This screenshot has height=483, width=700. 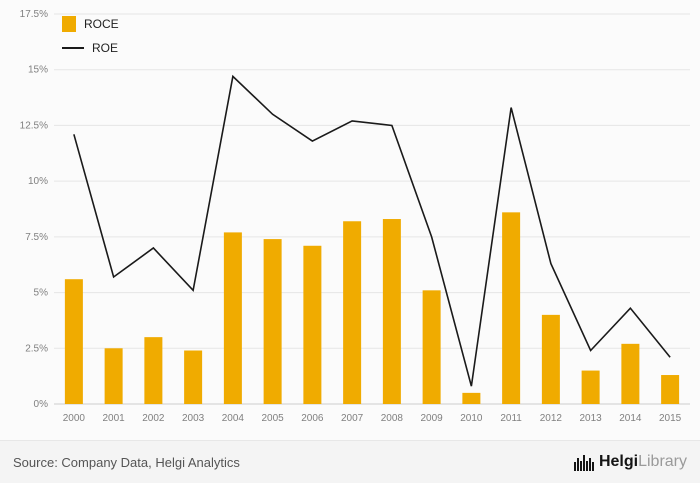 I want to click on y-tick-label: 2.5%, so click(x=36, y=348).